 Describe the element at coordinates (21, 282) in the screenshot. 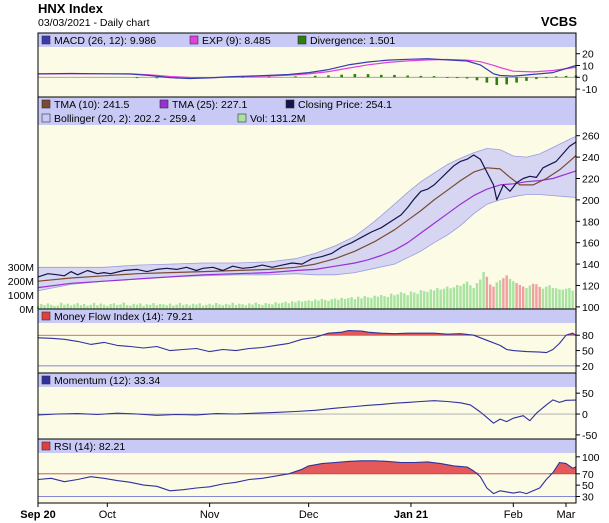

I see `volume-tick-label: 200M` at that location.